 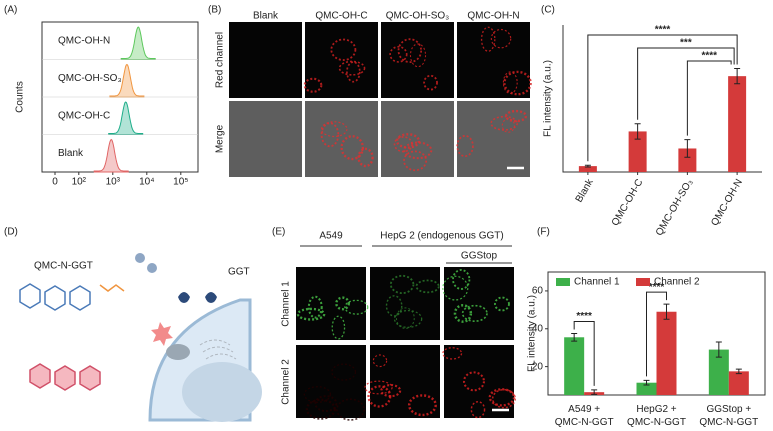 What do you see at coordinates (628, 202) in the screenshot?
I see `x-tick-label: QMC-OH-C` at bounding box center [628, 202].